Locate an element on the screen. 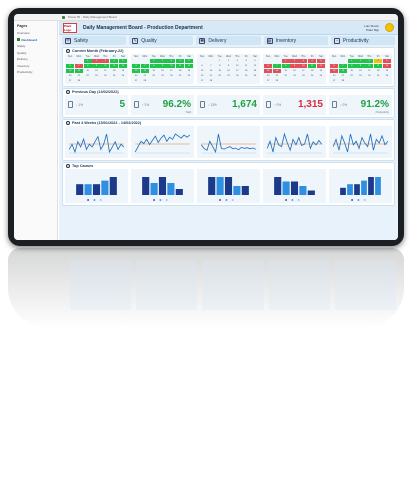 The width and height of the screenshot is (410, 500). calendar-day: 7 is located at coordinates (276, 65).